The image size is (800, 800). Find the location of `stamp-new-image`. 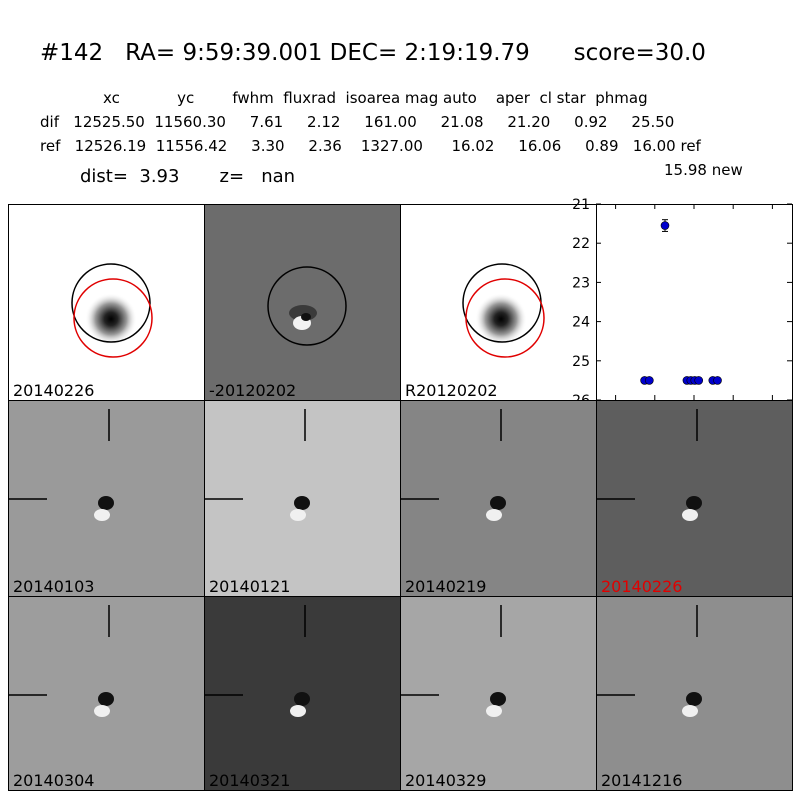

stamp-new-image is located at coordinates (106, 302).